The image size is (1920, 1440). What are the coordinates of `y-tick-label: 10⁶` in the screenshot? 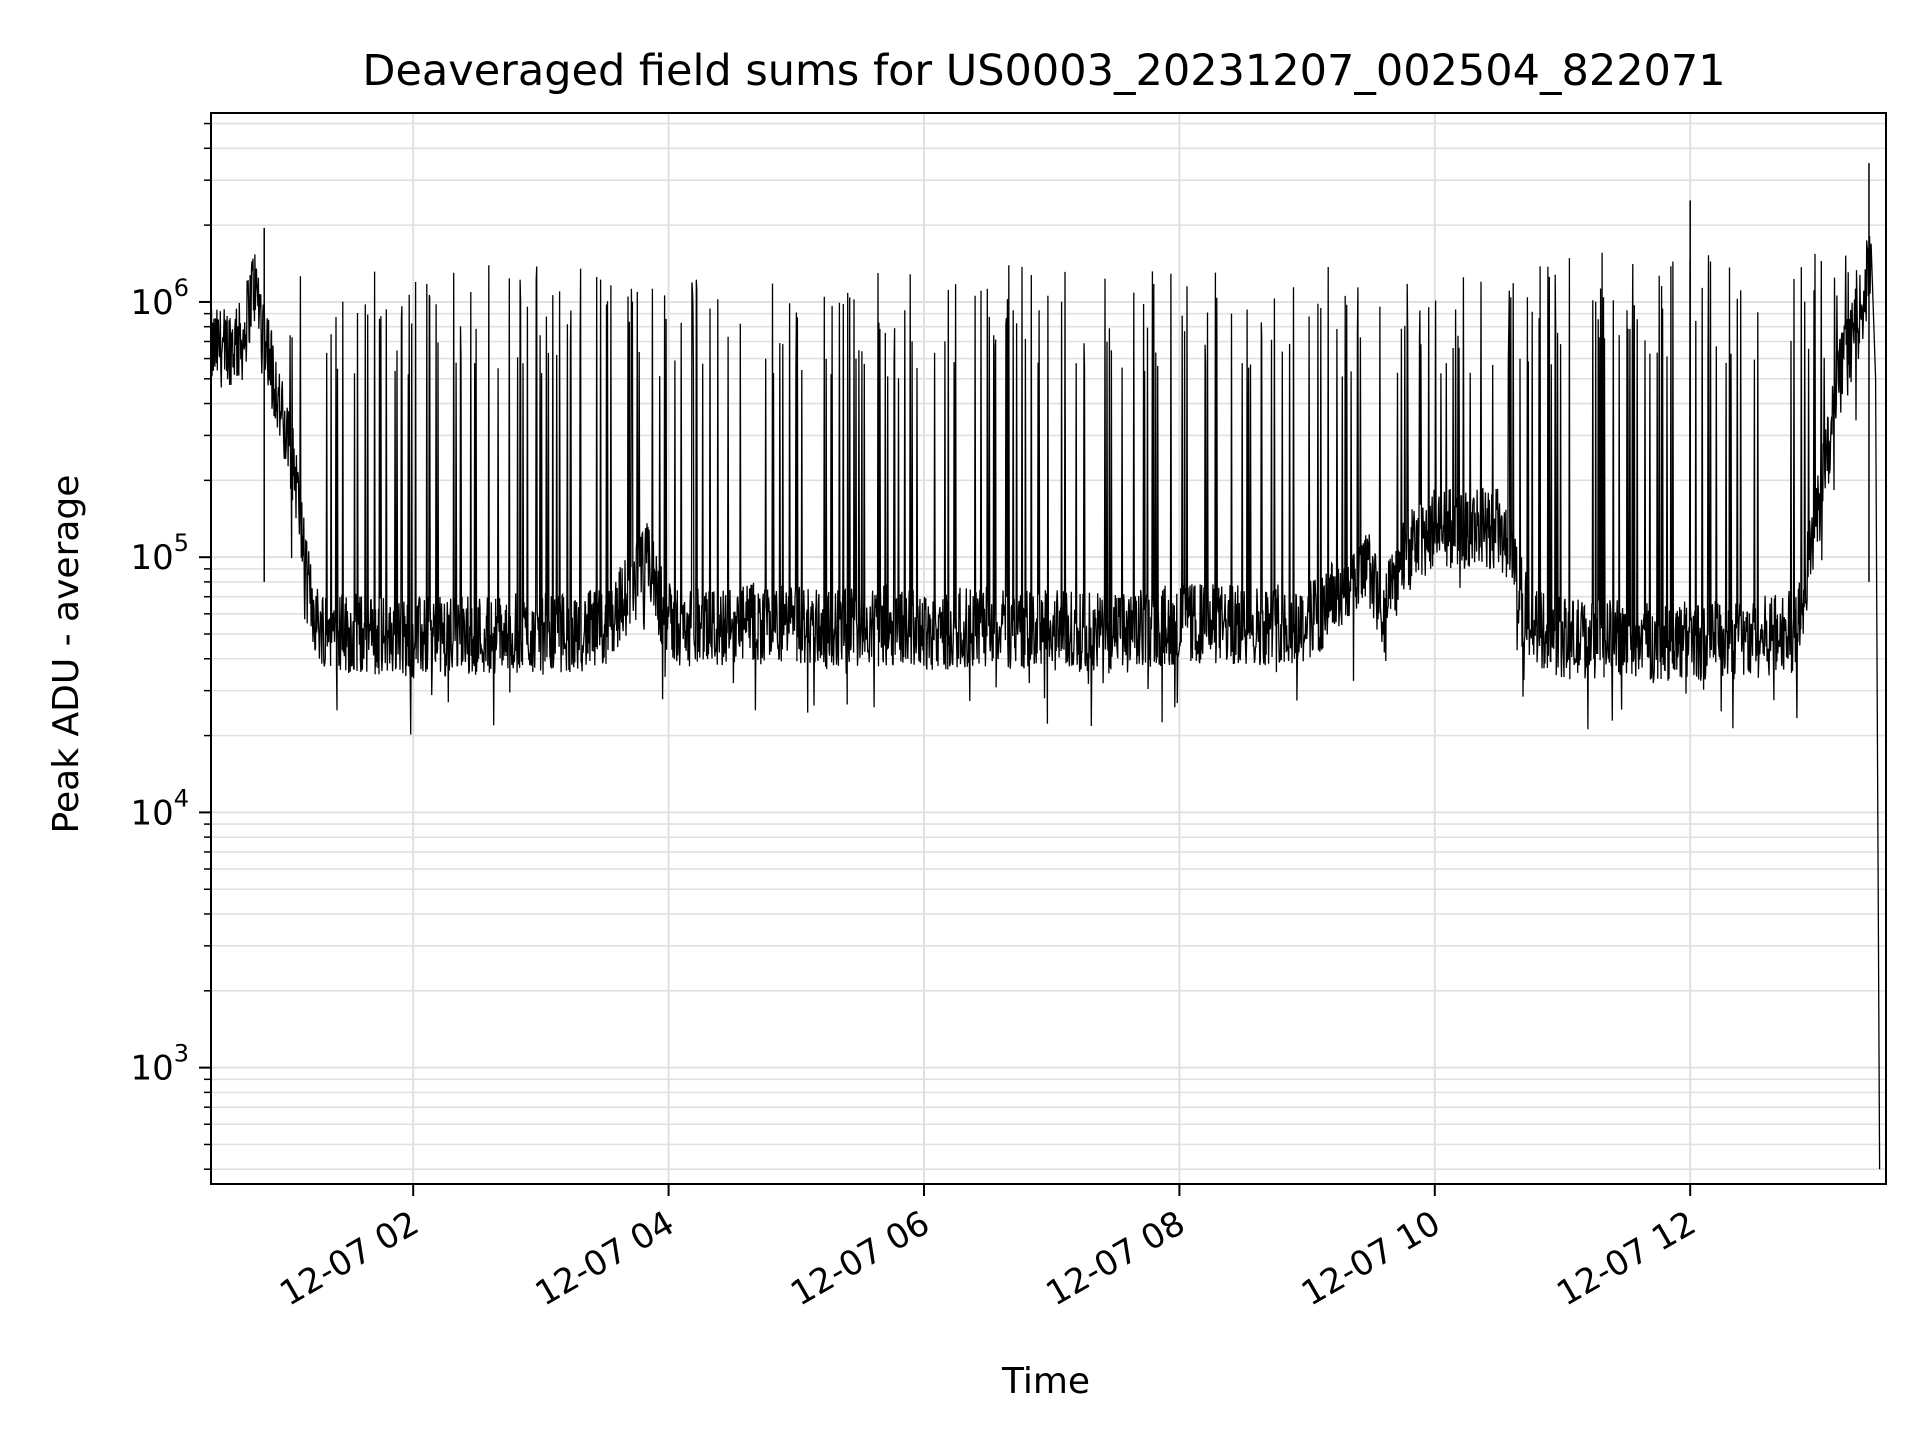 It's located at (159, 298).